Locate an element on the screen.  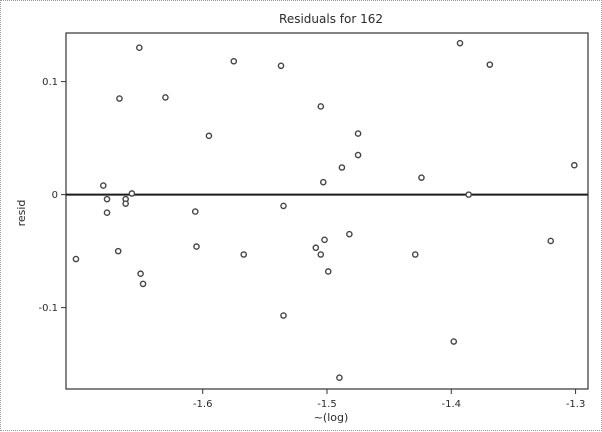
x-tick-label: -1.4 is located at coordinates (452, 404).